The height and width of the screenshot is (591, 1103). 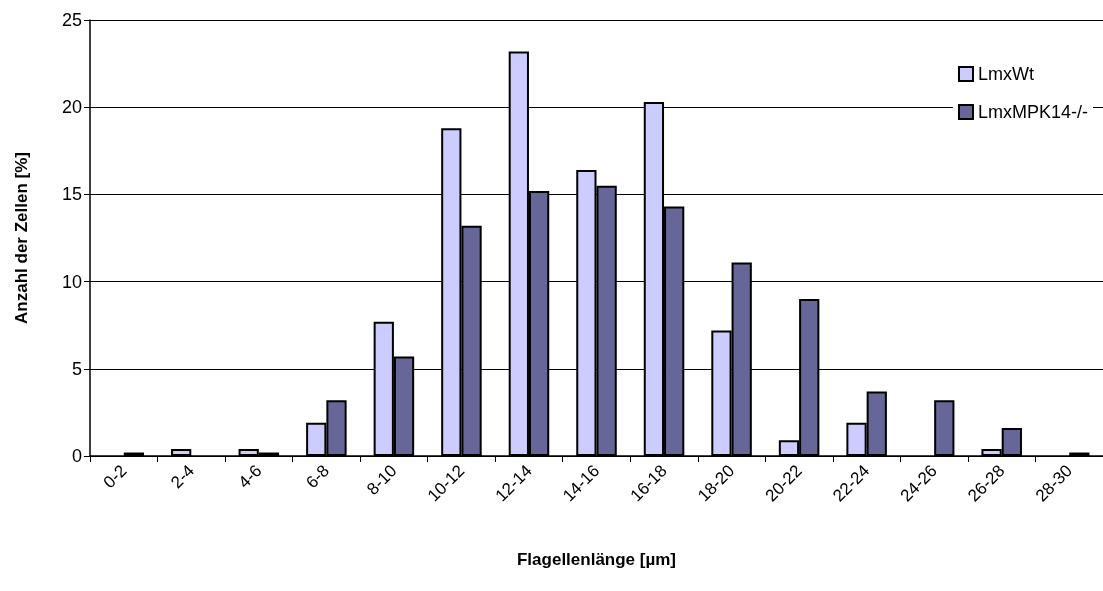 I want to click on y-axis-title: Anzahl der Zellen [%], so click(x=21, y=238).